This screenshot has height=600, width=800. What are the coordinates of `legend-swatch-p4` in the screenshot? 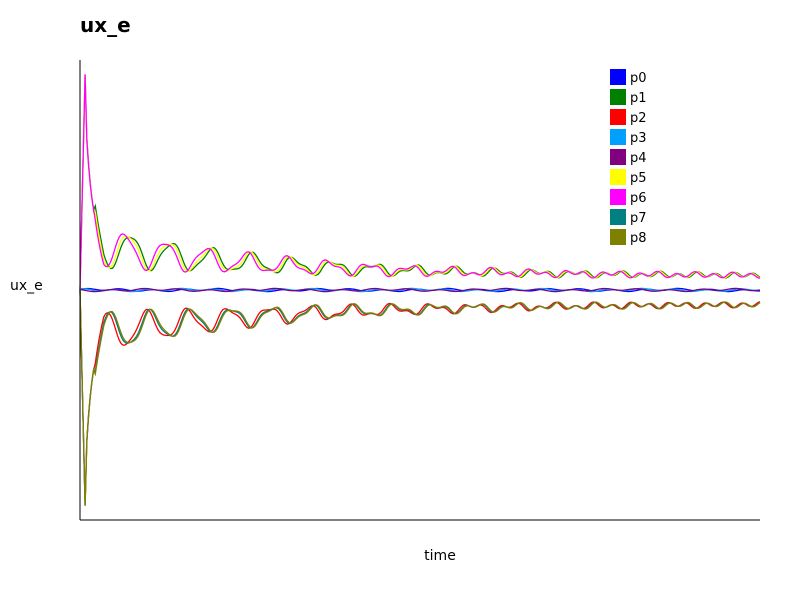 It's located at (618, 157).